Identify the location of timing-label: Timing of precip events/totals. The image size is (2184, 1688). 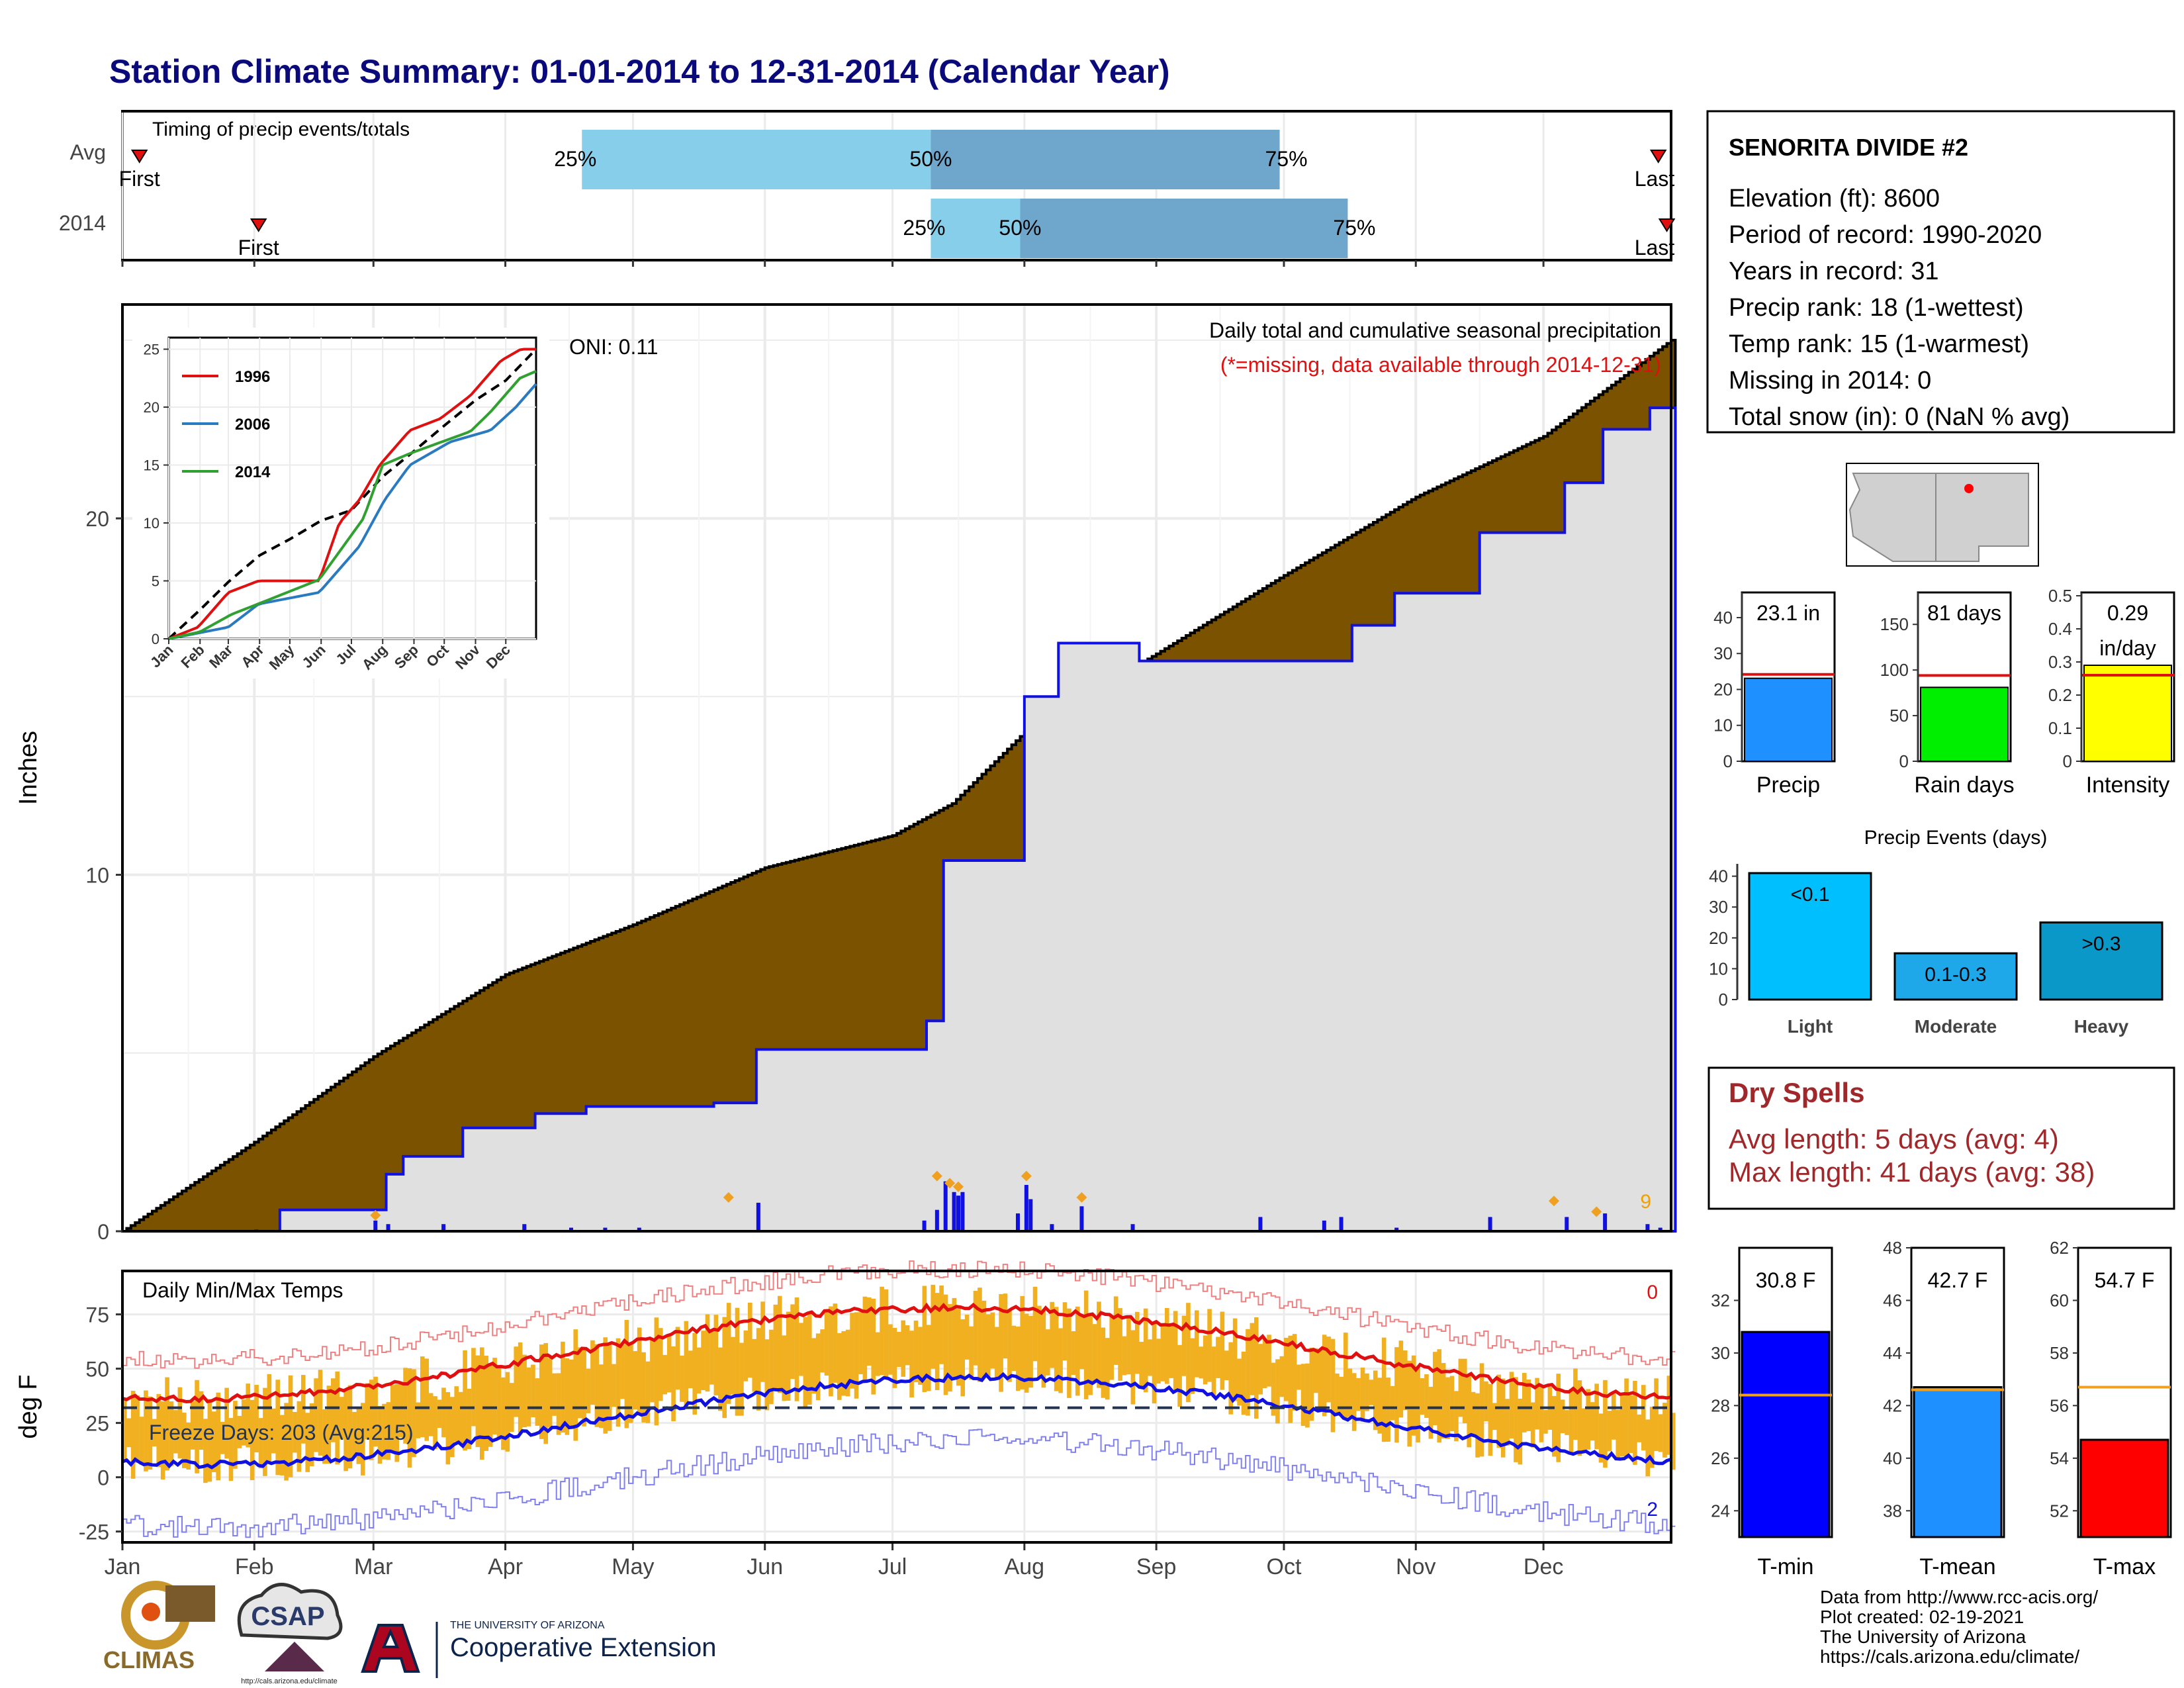
(281, 129).